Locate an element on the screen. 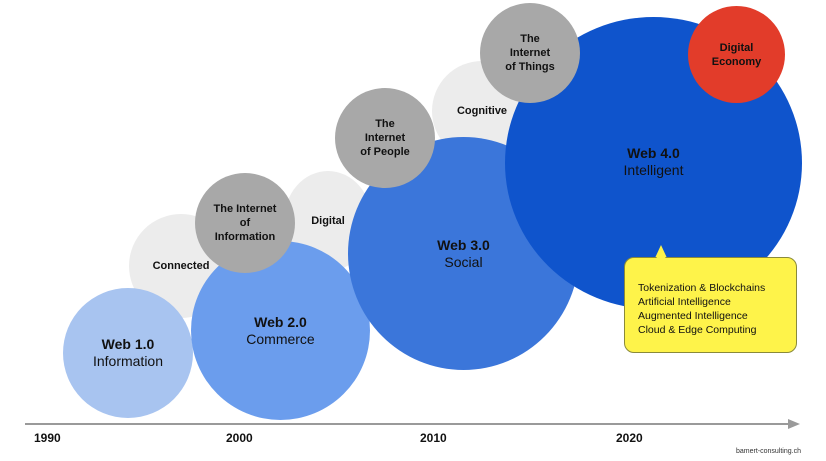 The height and width of the screenshot is (461, 826). web4-subtitle: Intelligent is located at coordinates (654, 170).